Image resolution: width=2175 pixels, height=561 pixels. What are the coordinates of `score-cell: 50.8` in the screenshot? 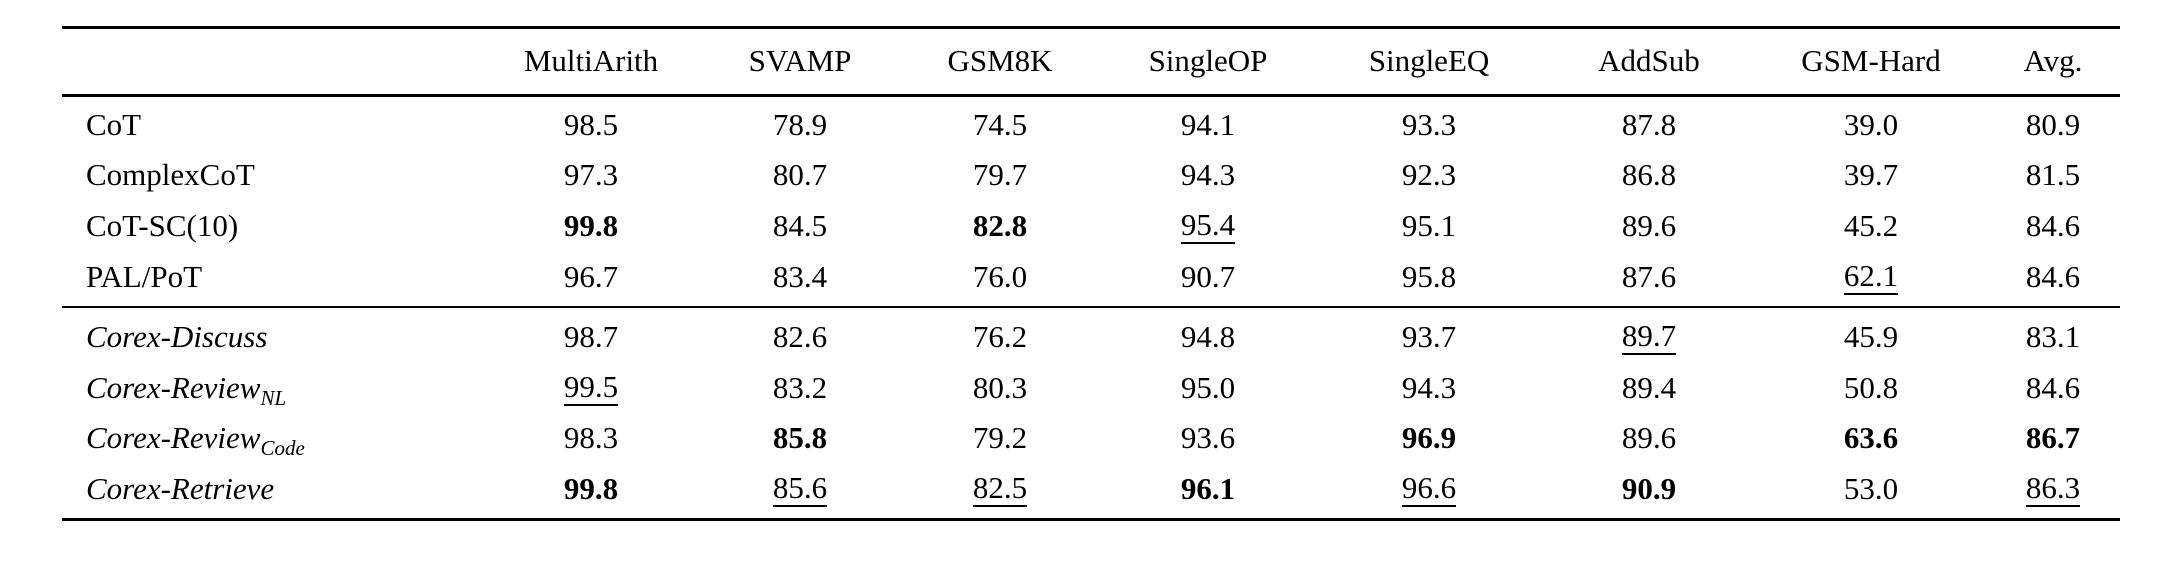 It's located at (1871, 387).